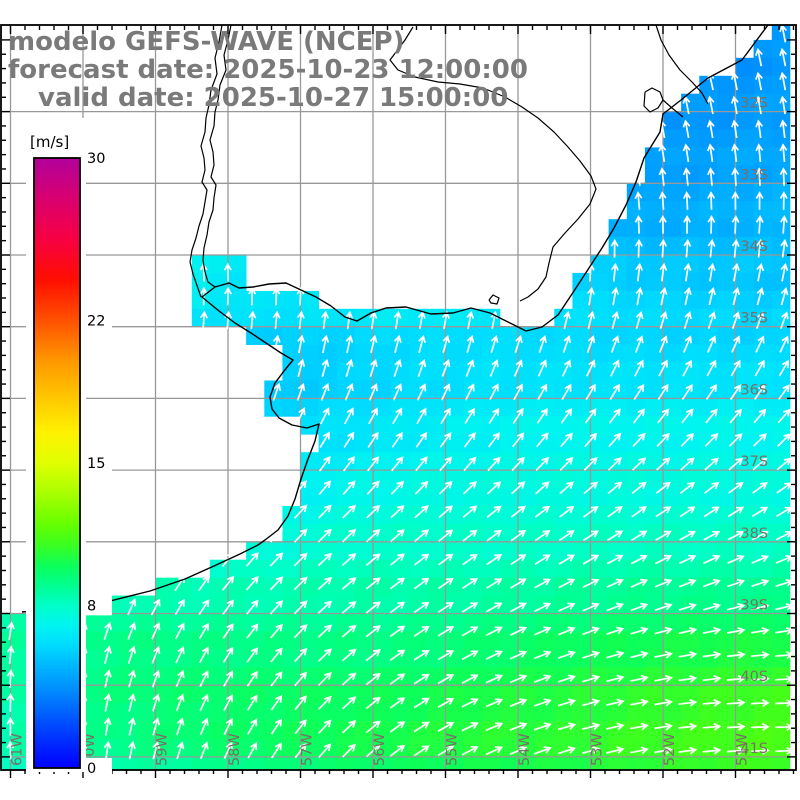  I want to click on lon-label: 55W, so click(453, 749).